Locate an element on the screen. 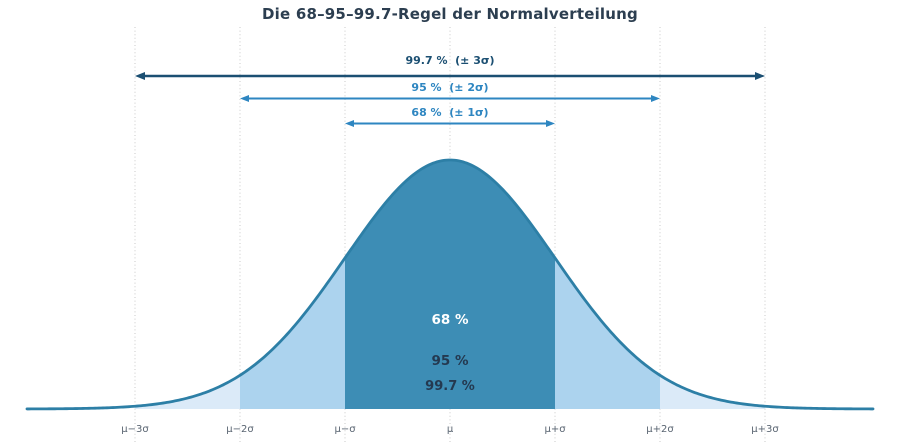 The image size is (900, 446). arrow-2sigma is located at coordinates (450, 98).